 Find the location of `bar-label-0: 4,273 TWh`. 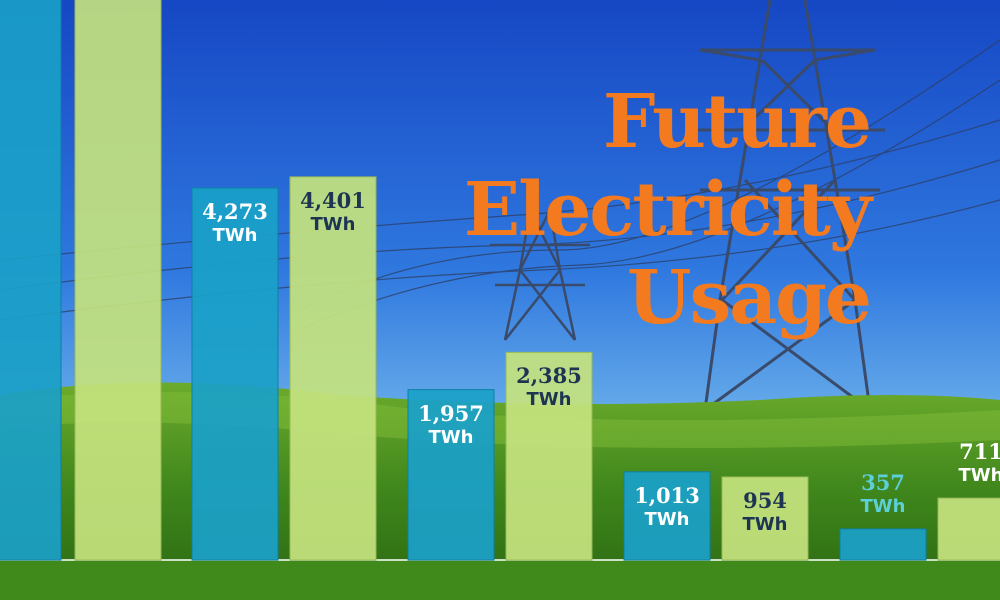

bar-label-0: 4,273 TWh is located at coordinates (235, 224).